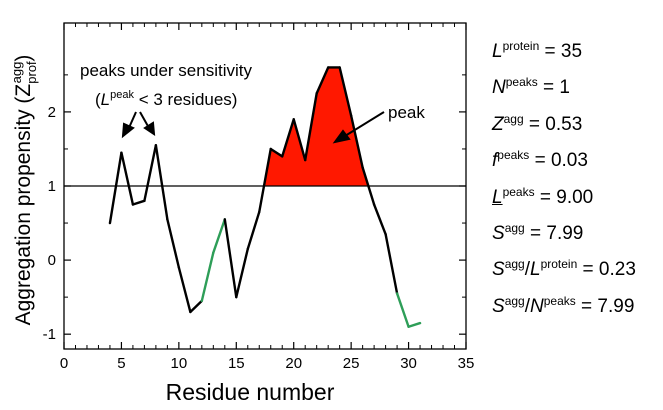 The width and height of the screenshot is (663, 410). What do you see at coordinates (293, 363) in the screenshot?
I see `x-tick-label: 20` at bounding box center [293, 363].